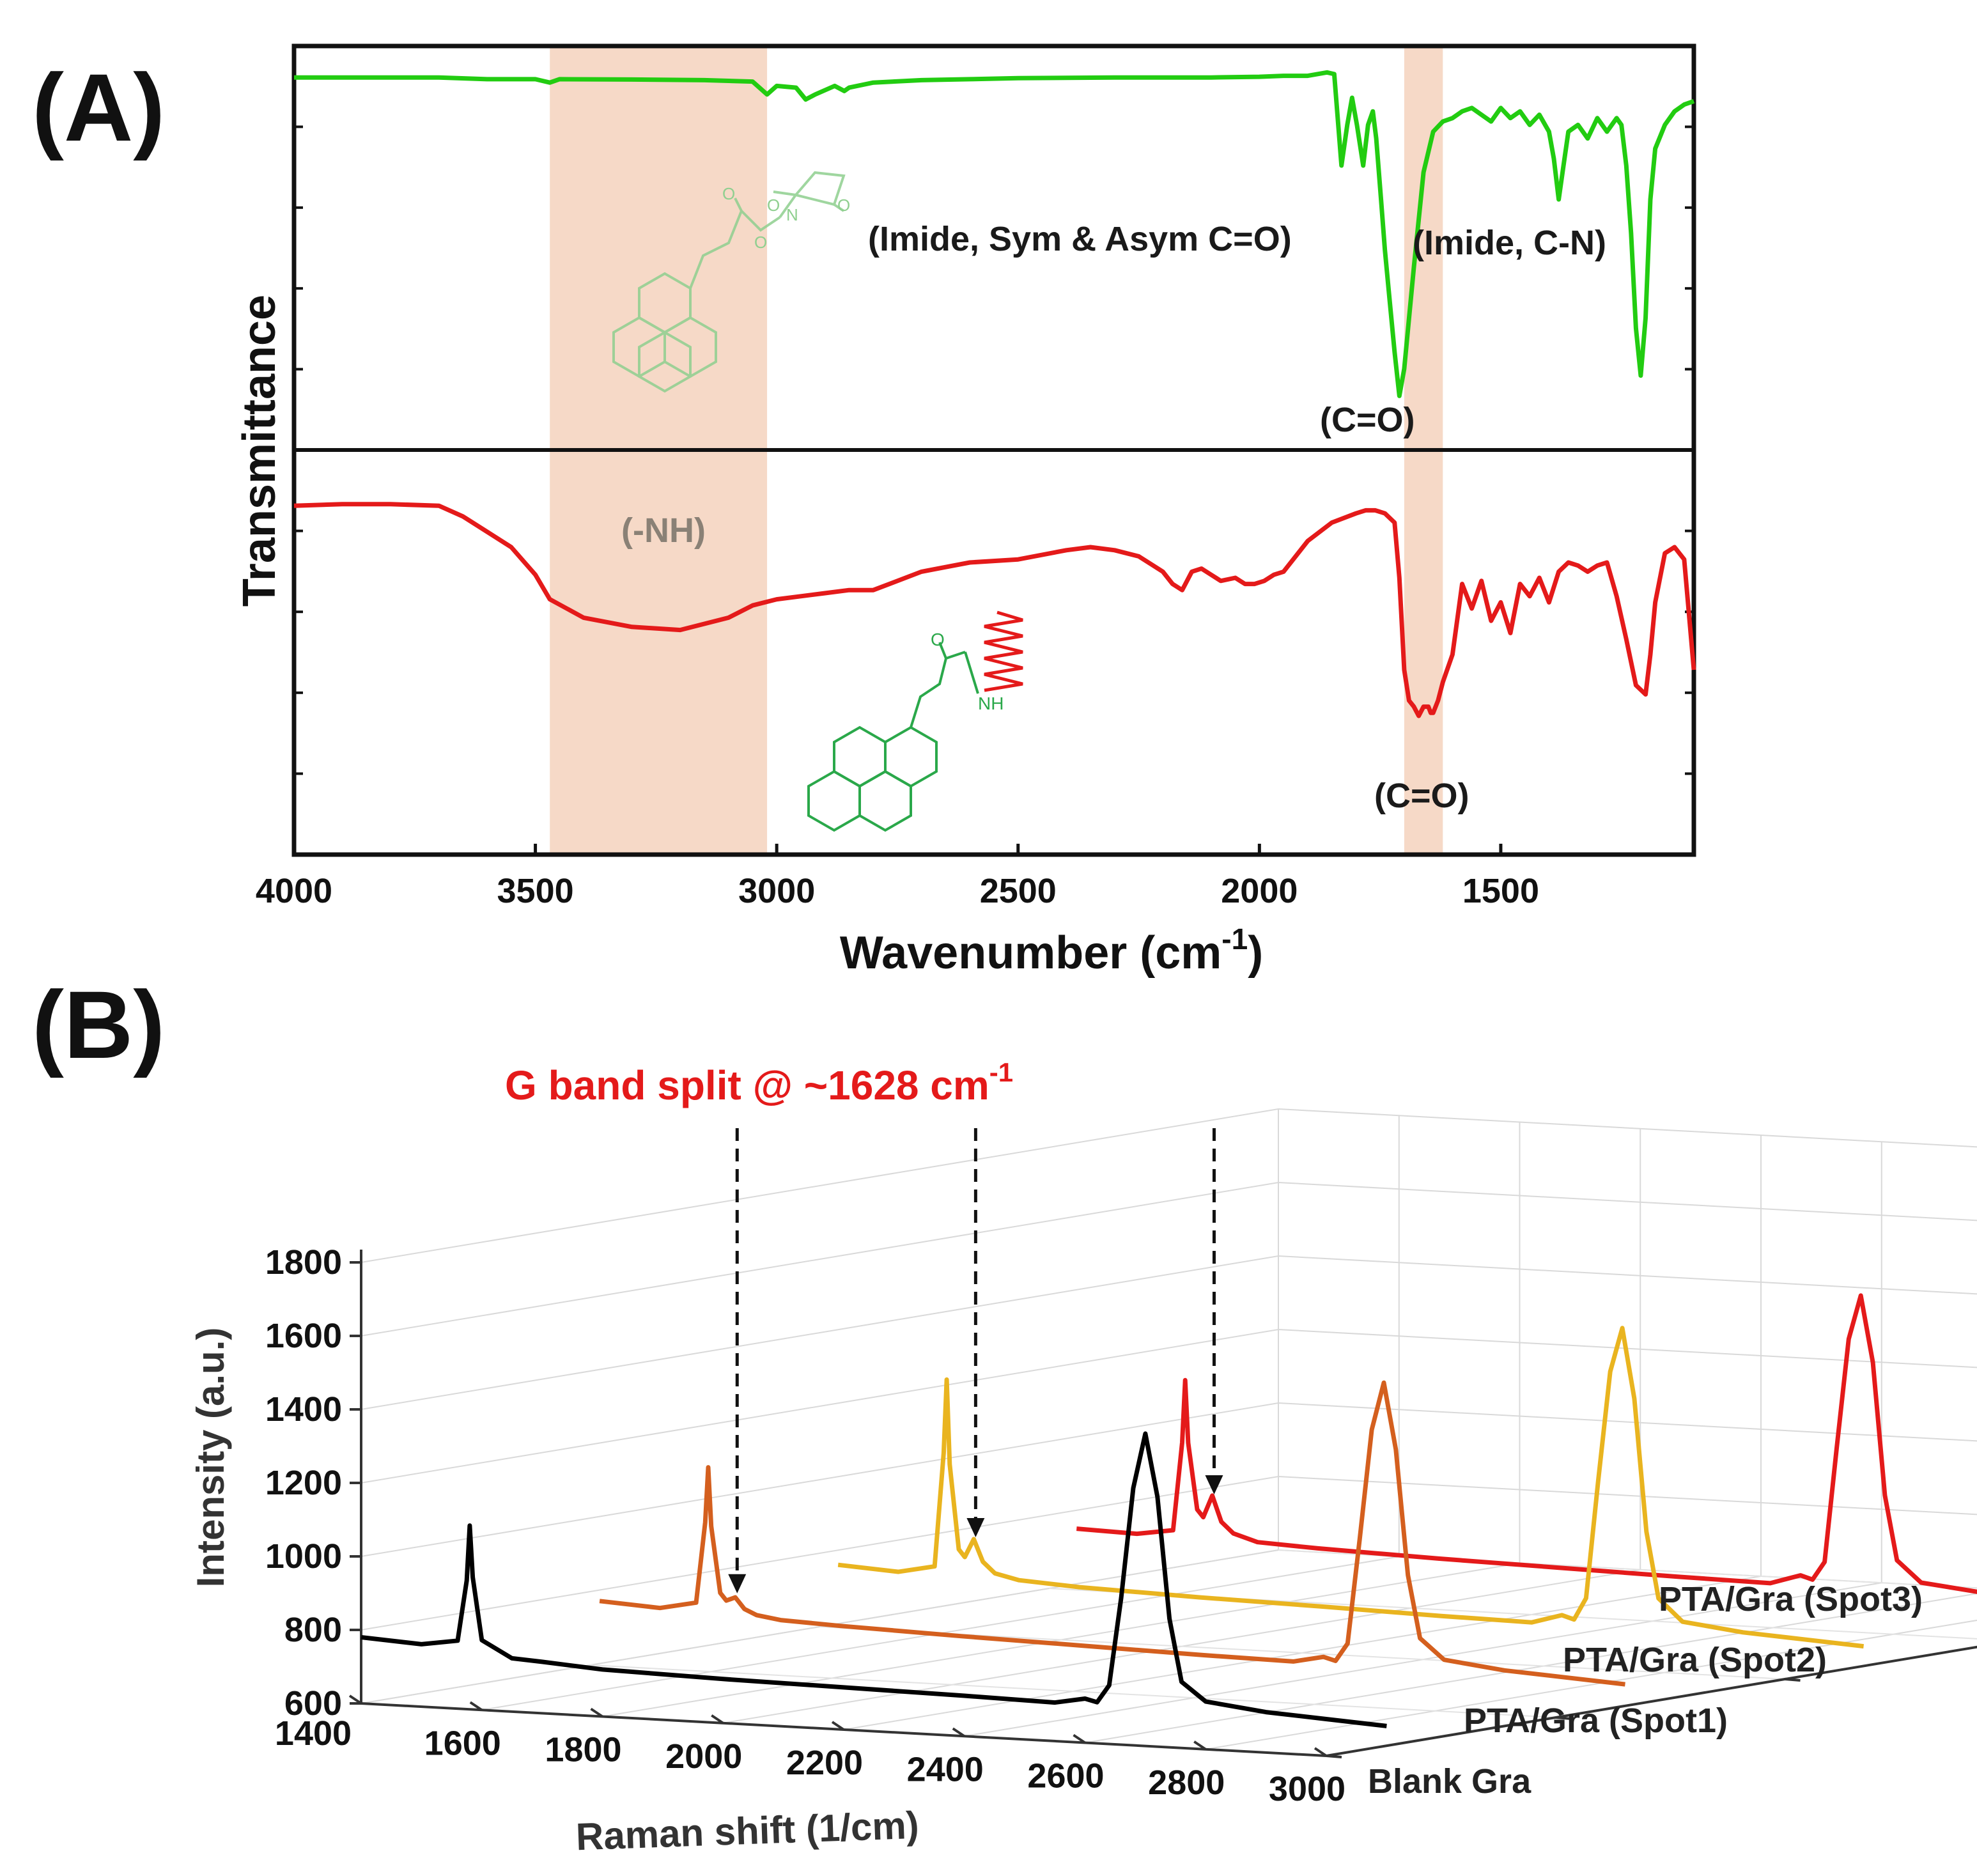 The height and width of the screenshot is (1876, 1977). I want to click on polymer-wavy-line, so click(1004, 651).